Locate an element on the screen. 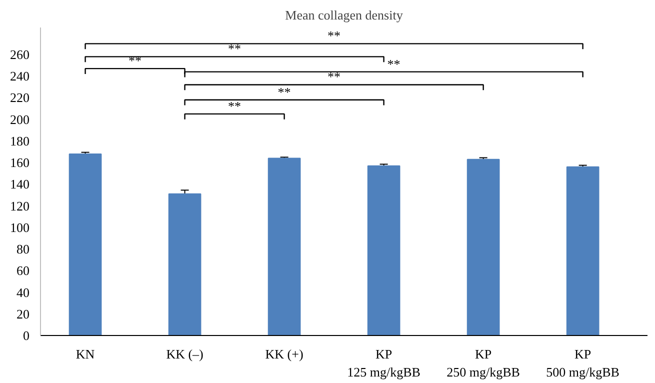 This screenshot has height=383, width=655. x-tick-label: KN is located at coordinates (86, 354).